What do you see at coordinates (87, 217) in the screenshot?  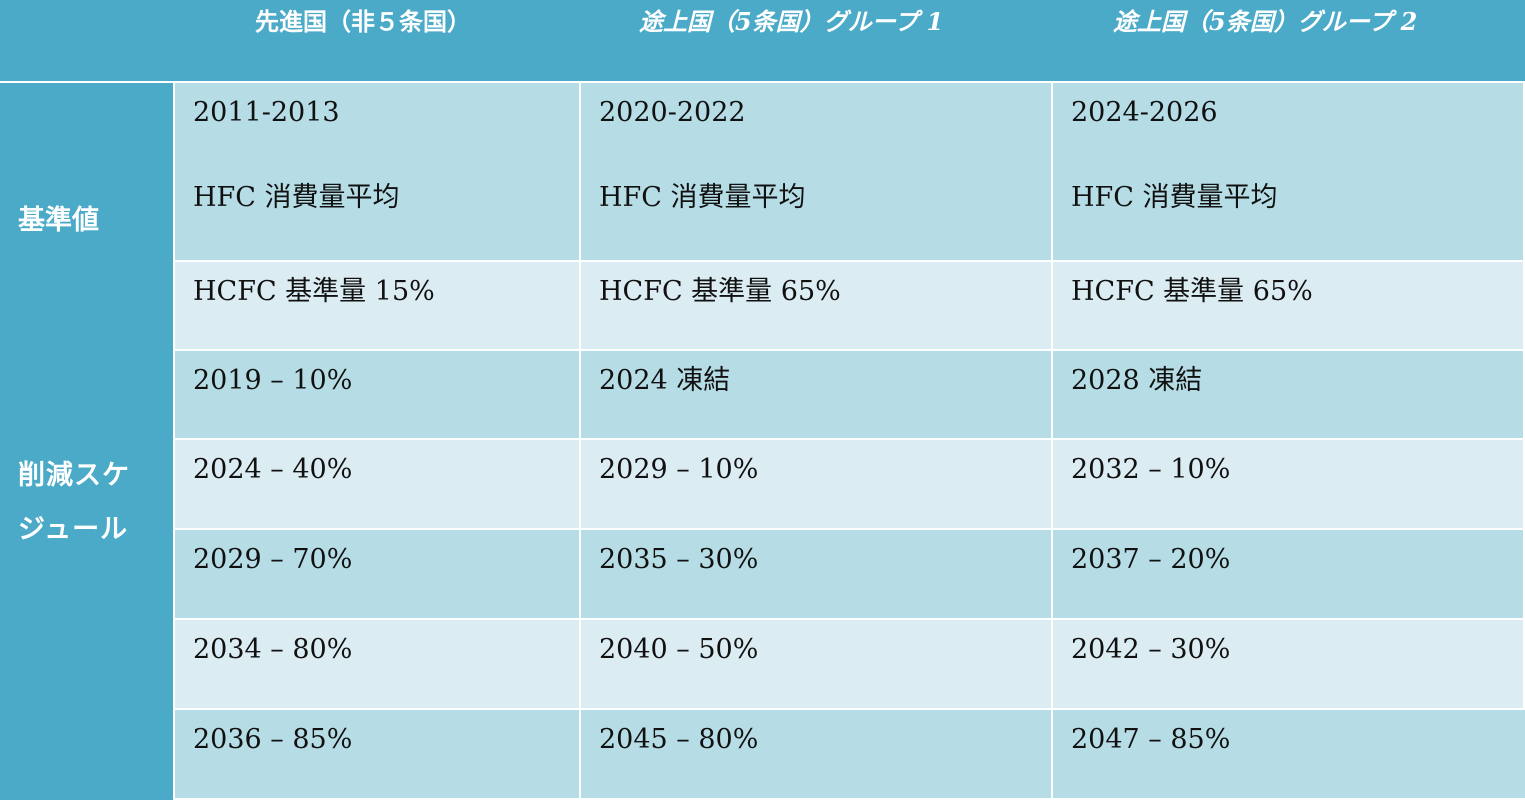 I see `row-header-baseline: 基準値` at bounding box center [87, 217].